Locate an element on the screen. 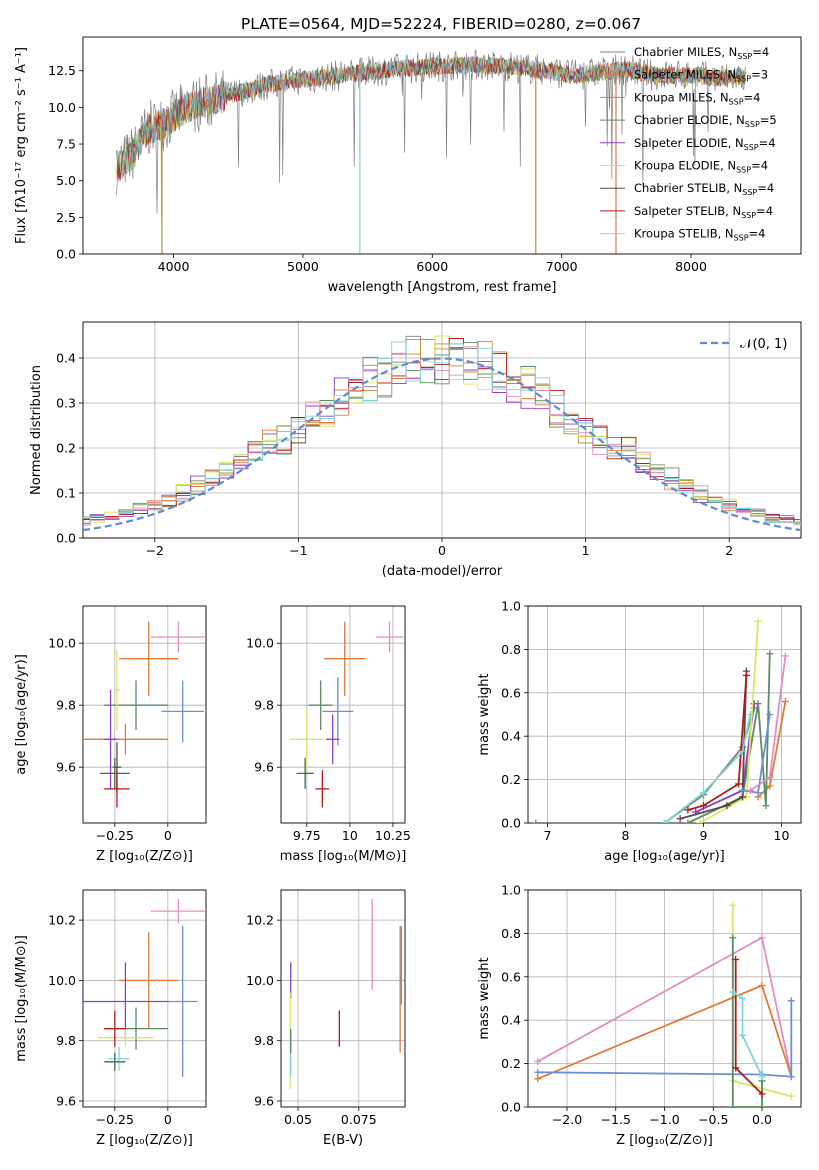 The image size is (819, 1170). x-tick-label: 8 is located at coordinates (626, 835).